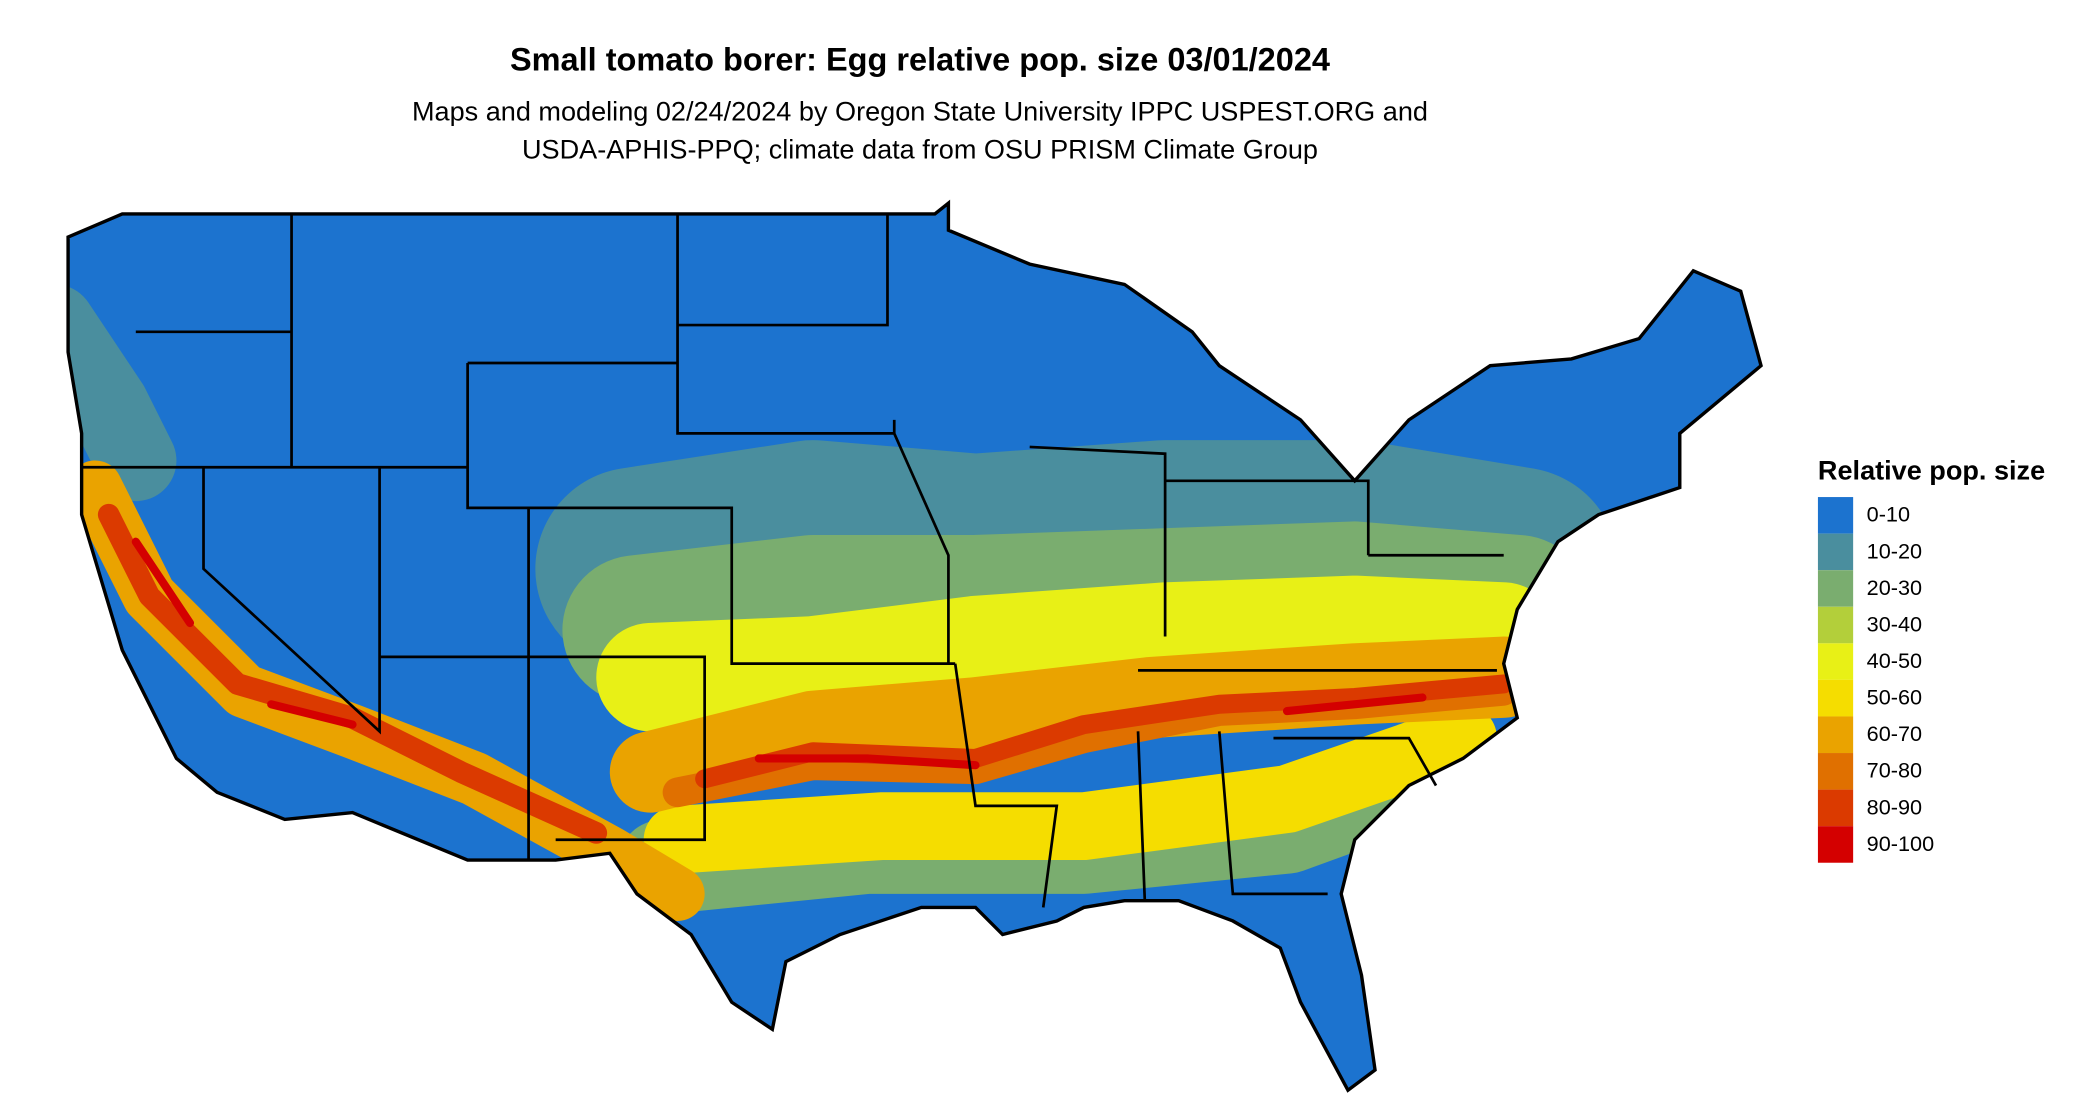 The image size is (2100, 1116). What do you see at coordinates (1894, 697) in the screenshot?
I see `legend-label: 50-60` at bounding box center [1894, 697].